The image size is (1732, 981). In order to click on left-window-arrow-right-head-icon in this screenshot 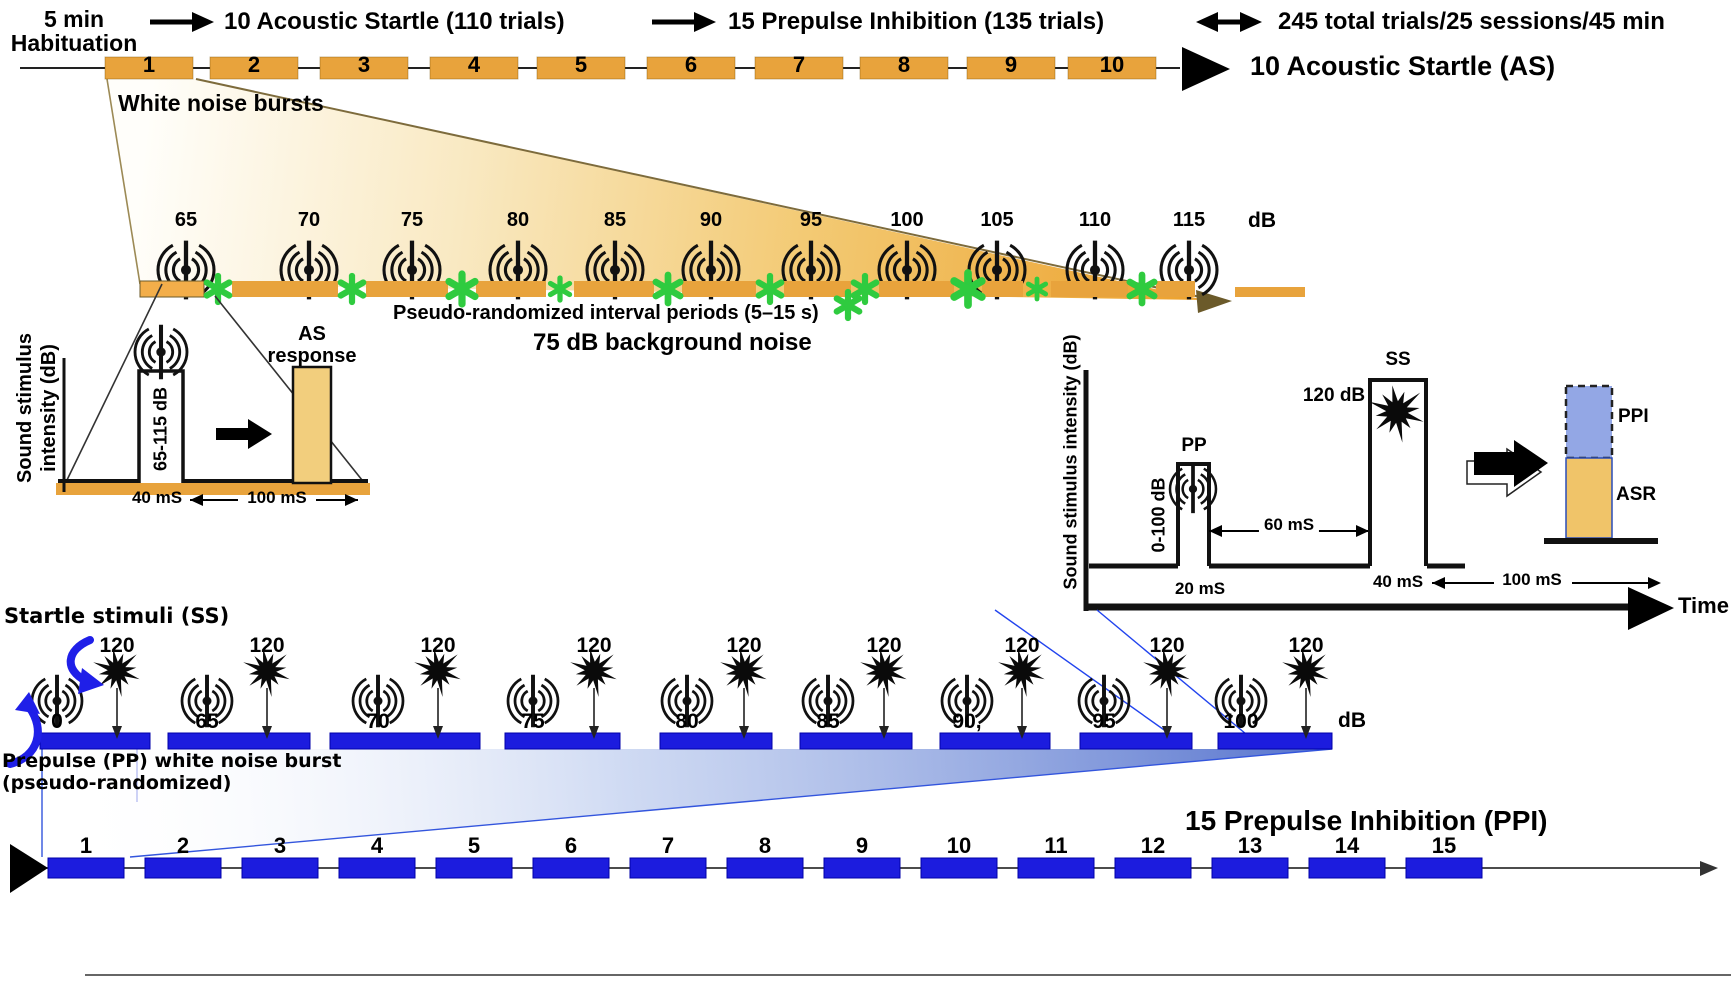, I will do `click(351, 500)`.